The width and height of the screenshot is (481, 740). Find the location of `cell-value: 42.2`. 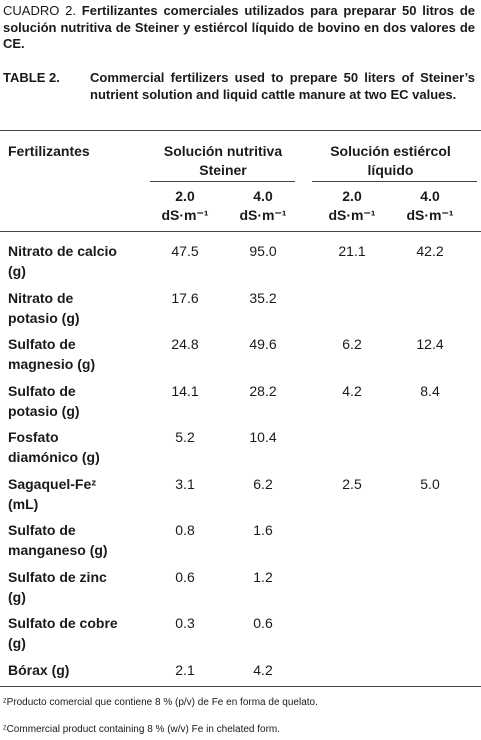

cell-value: 42.2 is located at coordinates (430, 251).